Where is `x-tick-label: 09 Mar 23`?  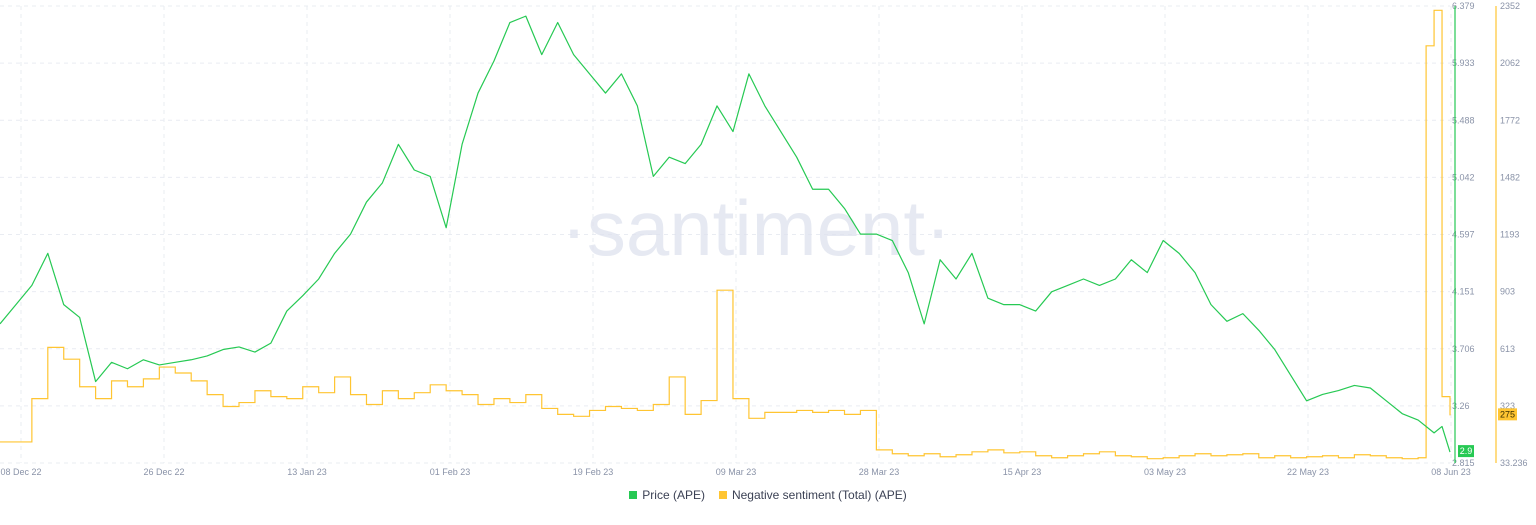
x-tick-label: 09 Mar 23 is located at coordinates (736, 472).